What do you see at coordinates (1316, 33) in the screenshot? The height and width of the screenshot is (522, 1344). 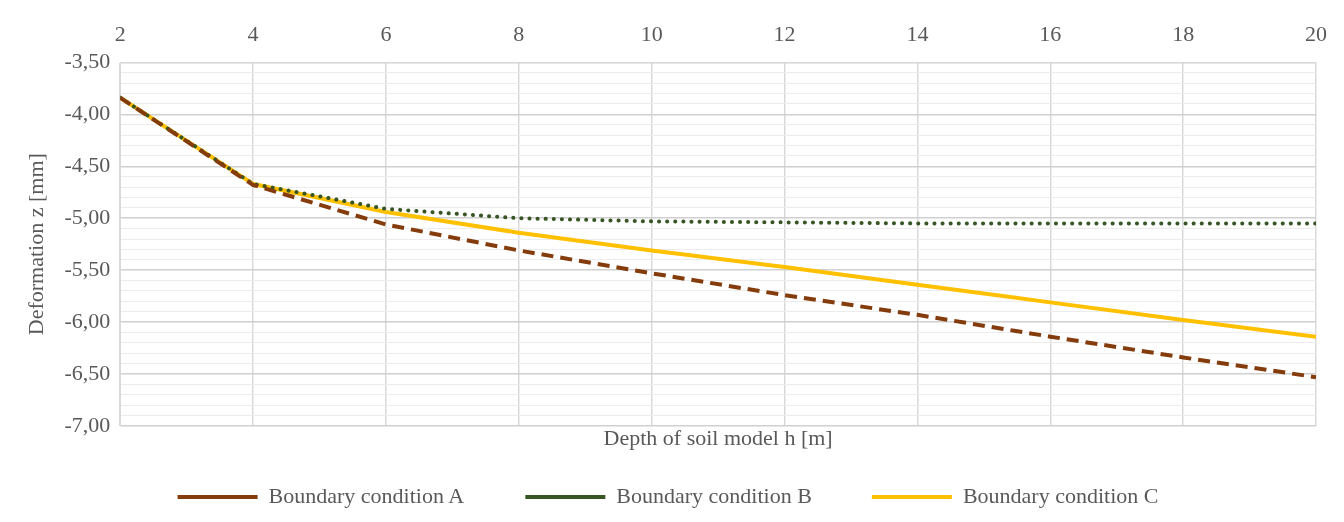 I see `x-tick-label: 20` at bounding box center [1316, 33].